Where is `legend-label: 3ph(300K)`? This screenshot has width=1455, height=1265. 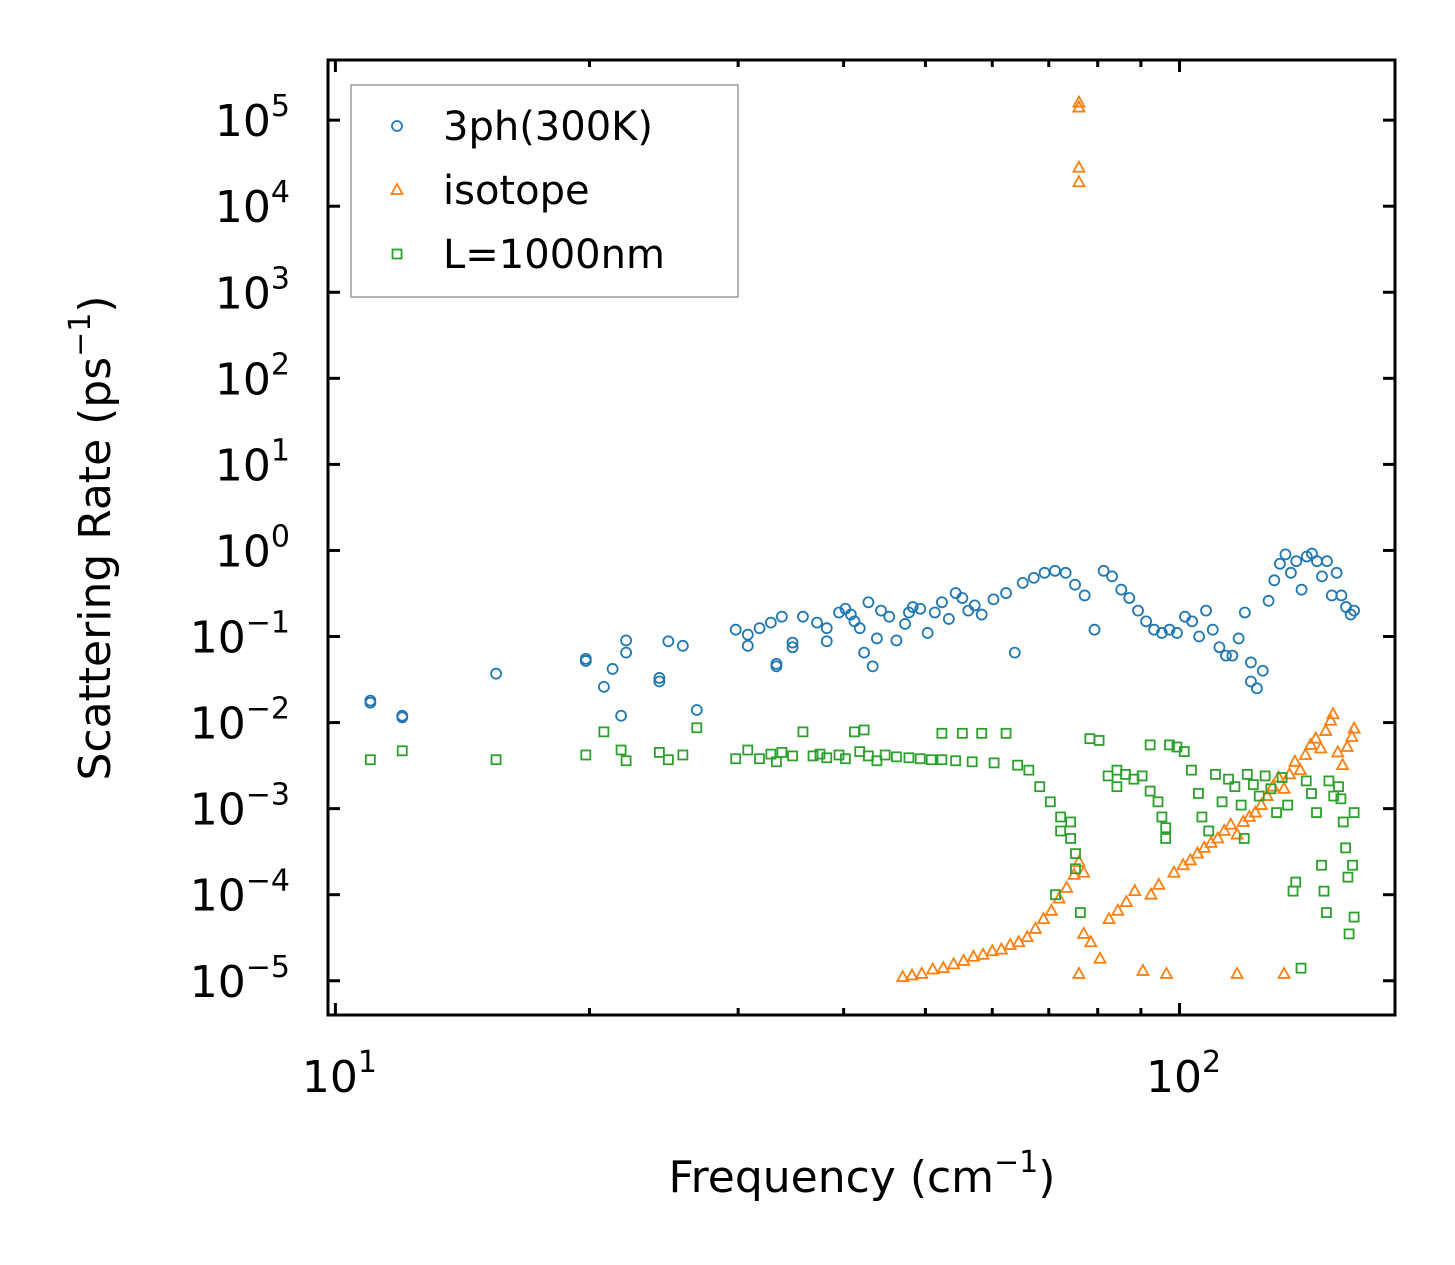
legend-label: 3ph(300K) is located at coordinates (548, 127).